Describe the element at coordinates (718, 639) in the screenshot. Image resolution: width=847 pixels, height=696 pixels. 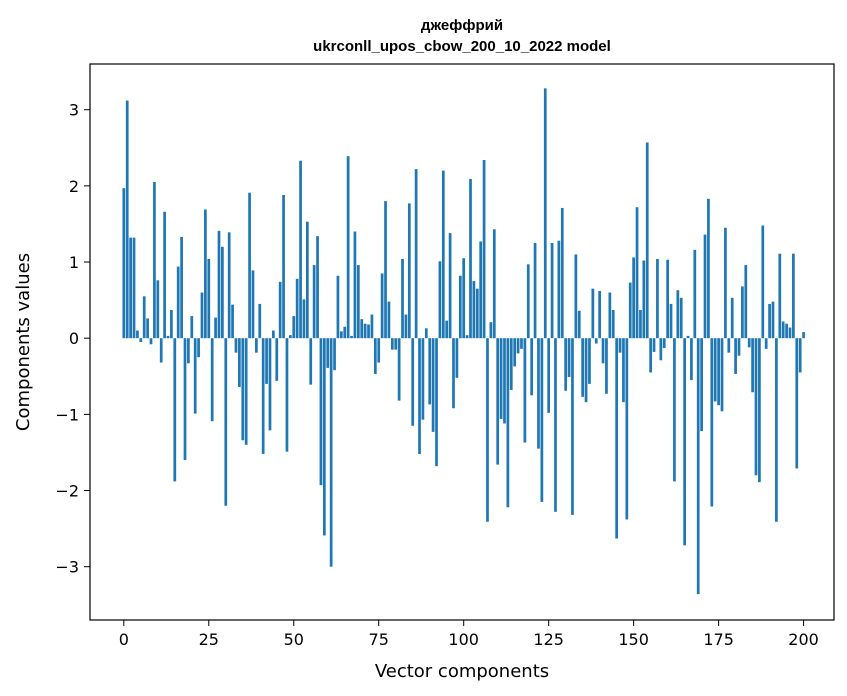
I see `x-tick-label: 175` at that location.